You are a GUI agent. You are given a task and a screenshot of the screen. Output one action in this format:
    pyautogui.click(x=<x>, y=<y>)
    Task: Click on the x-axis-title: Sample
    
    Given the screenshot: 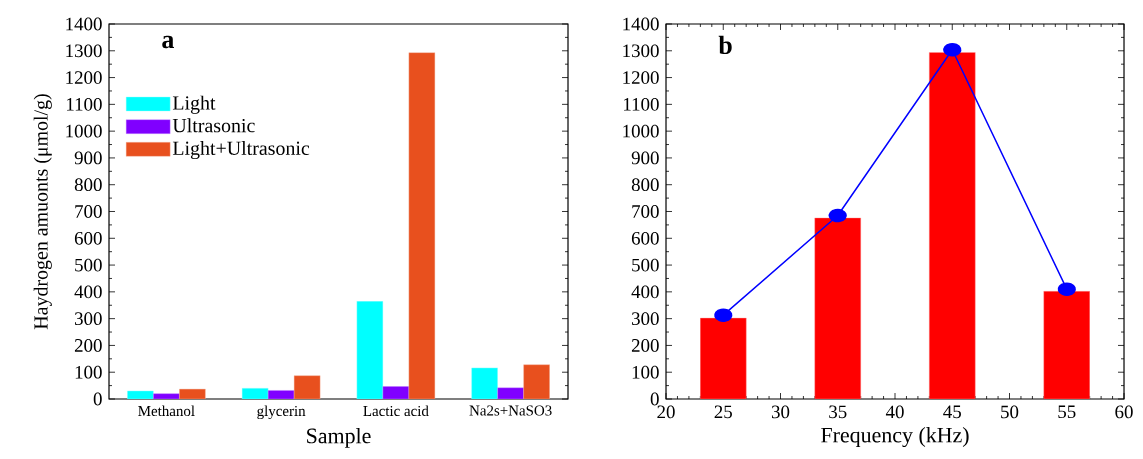 What is the action you would take?
    pyautogui.click(x=339, y=437)
    